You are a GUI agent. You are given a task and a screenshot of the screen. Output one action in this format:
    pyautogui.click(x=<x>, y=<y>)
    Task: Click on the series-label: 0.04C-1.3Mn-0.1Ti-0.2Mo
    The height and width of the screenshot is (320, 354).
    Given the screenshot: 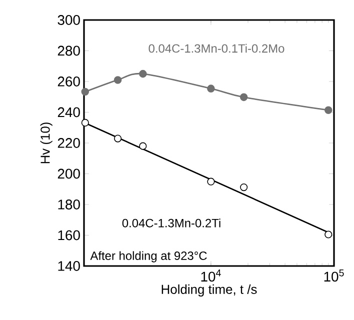 What is the action you would take?
    pyautogui.click(x=216, y=48)
    